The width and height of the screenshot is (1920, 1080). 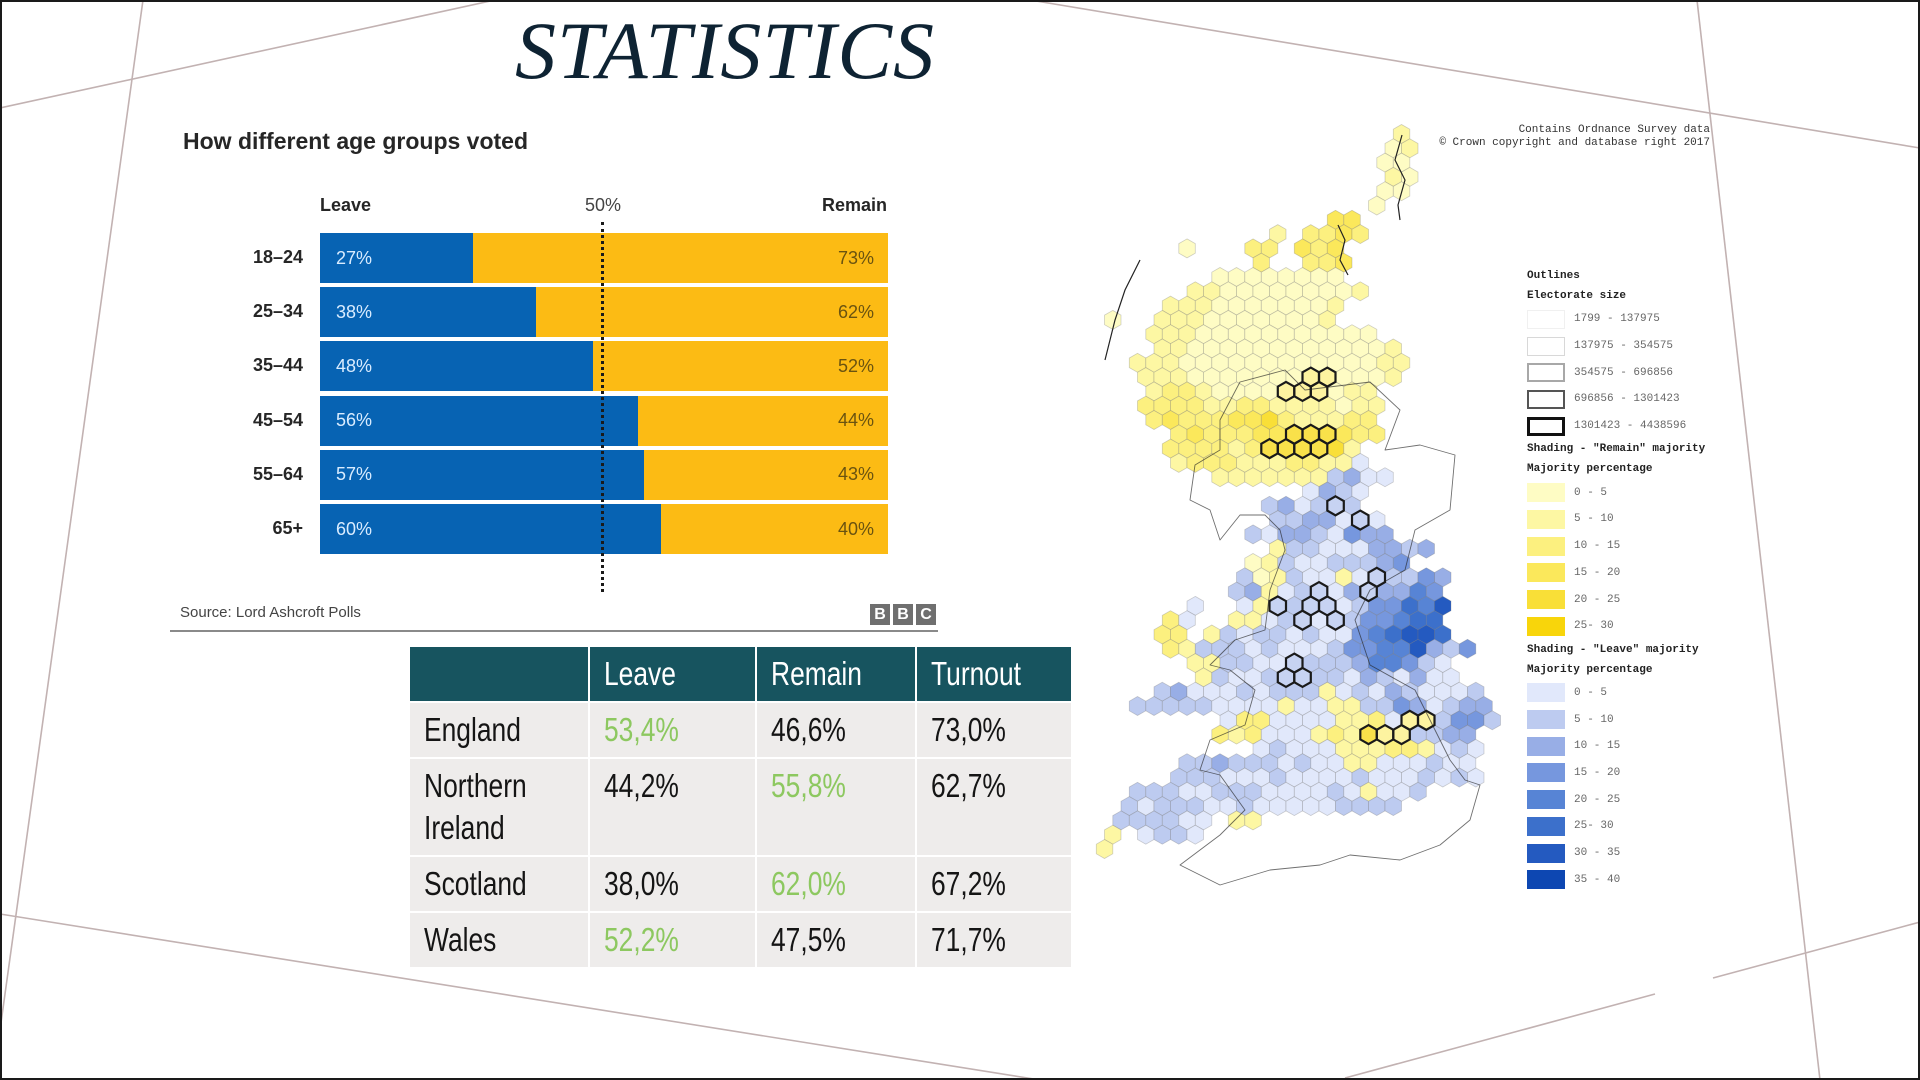 I want to click on legend-electorate-heading: Electorate size, so click(x=1577, y=296).